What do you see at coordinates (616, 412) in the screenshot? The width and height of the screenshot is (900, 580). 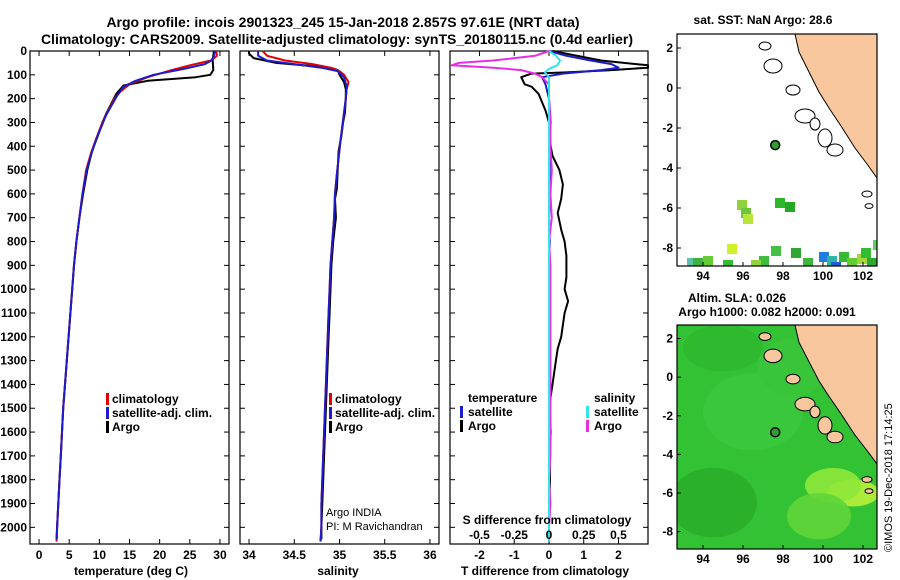 I see `legend-label-s-satellite: satellite` at bounding box center [616, 412].